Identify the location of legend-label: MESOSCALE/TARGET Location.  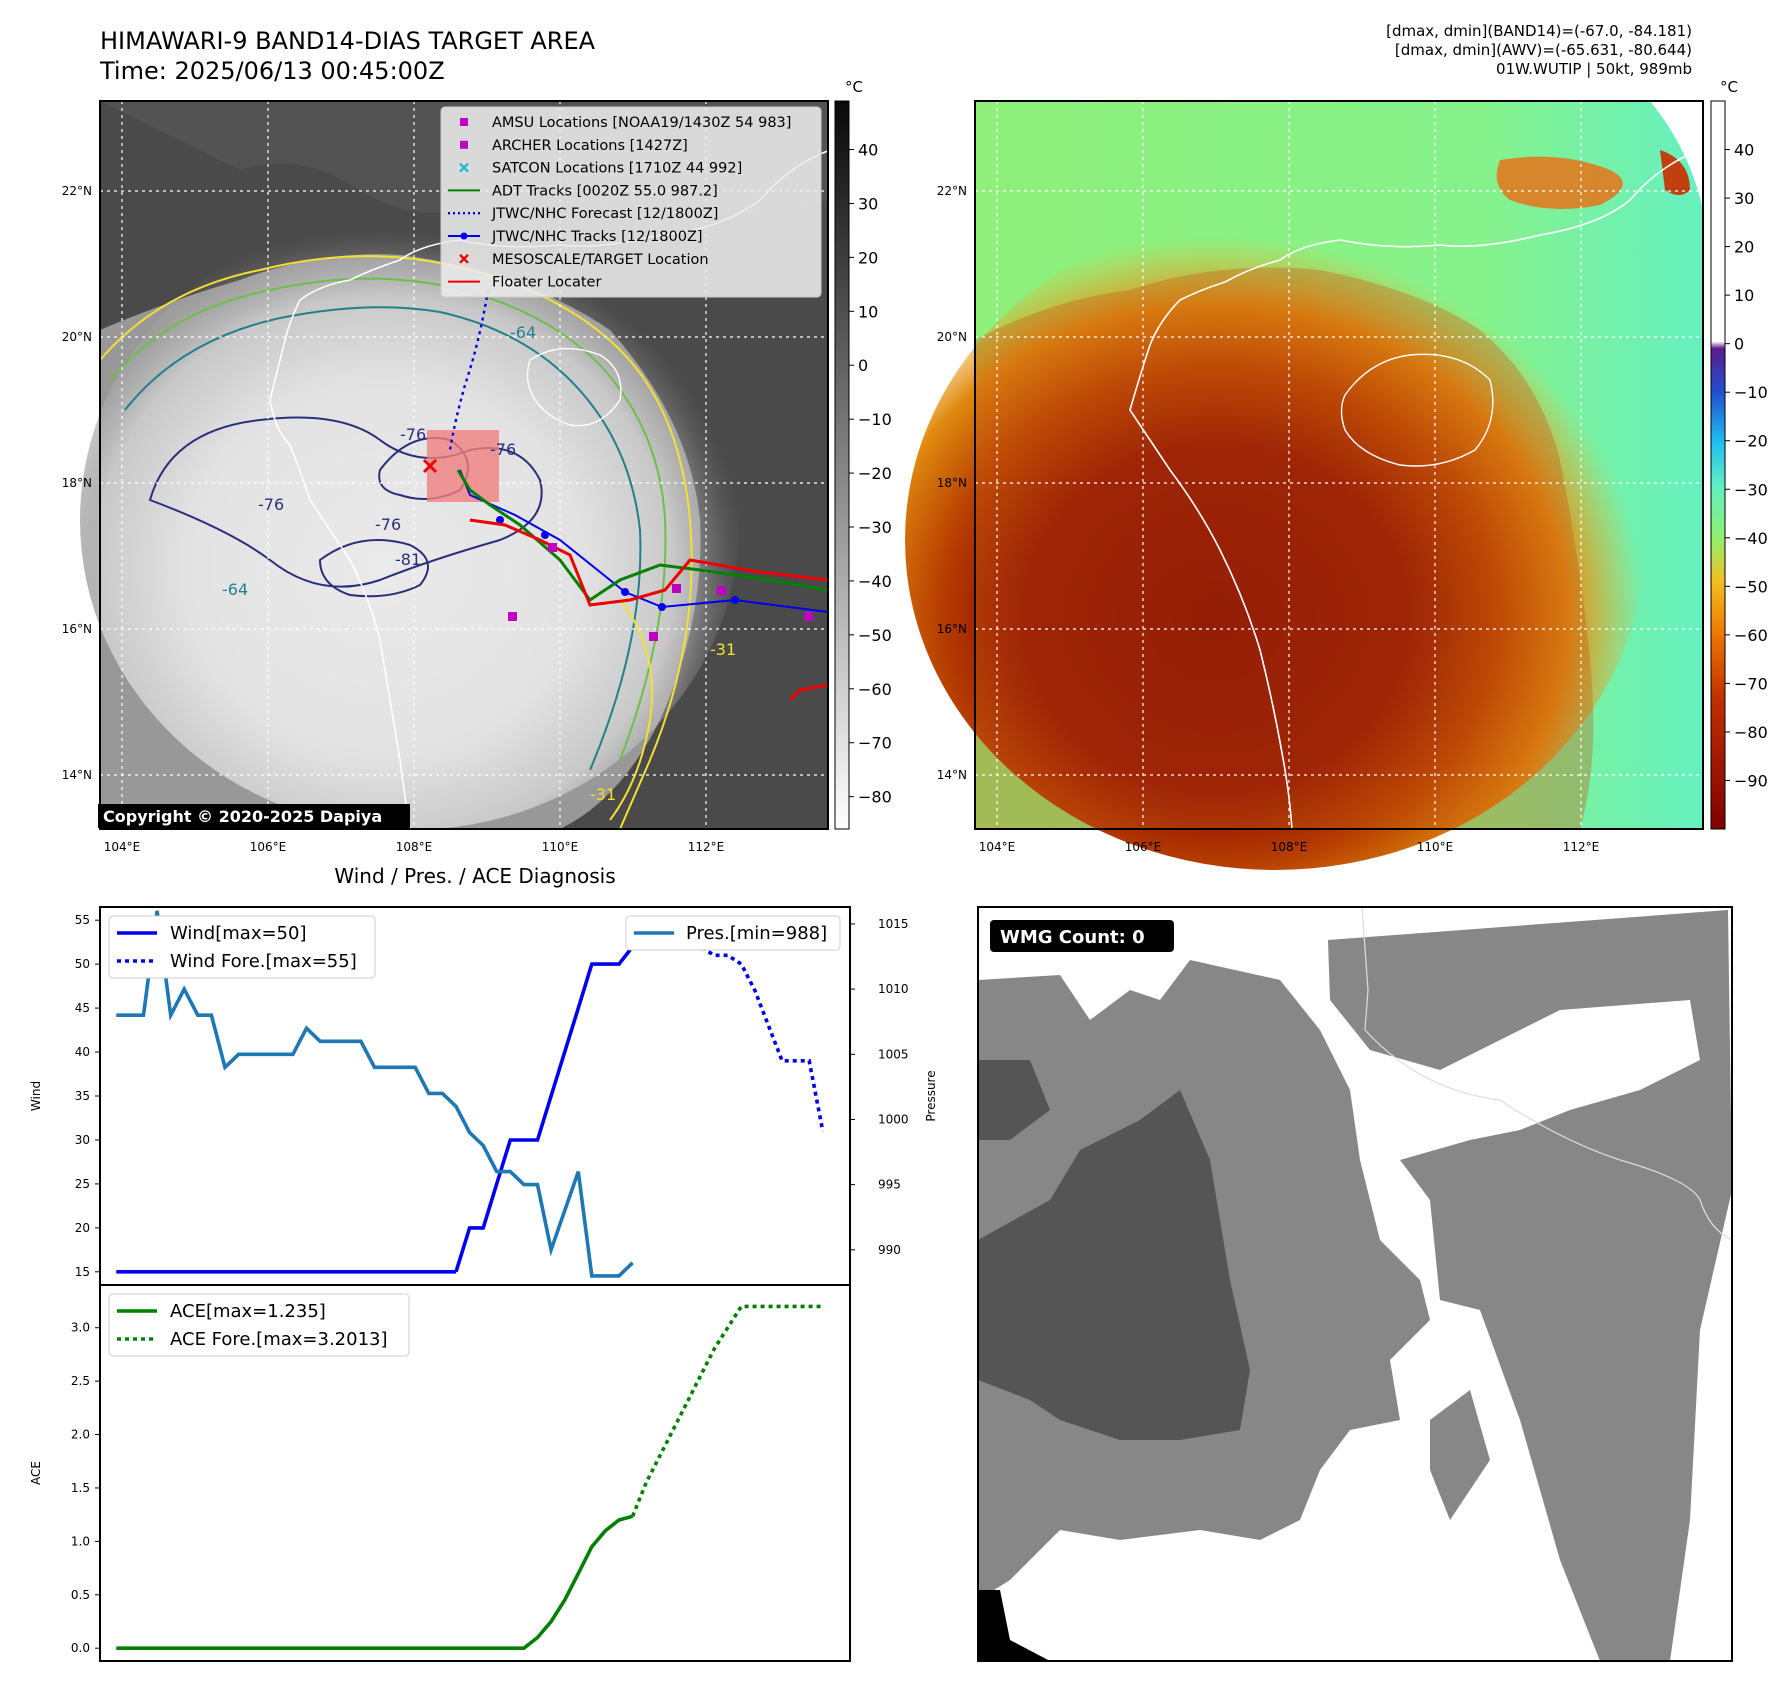
(600, 260).